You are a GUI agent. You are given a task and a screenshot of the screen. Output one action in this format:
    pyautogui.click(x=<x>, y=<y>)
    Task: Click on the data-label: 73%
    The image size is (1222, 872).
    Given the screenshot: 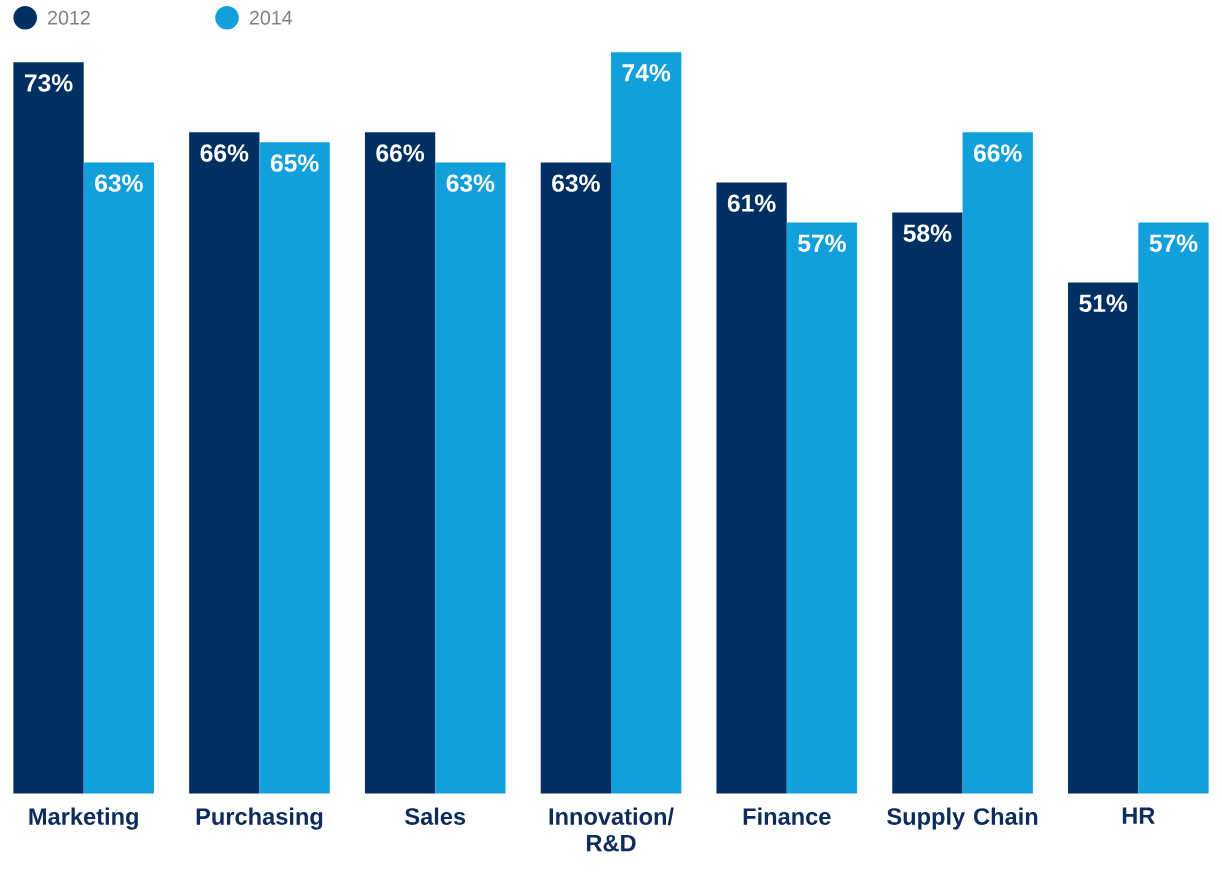 What is the action you would take?
    pyautogui.click(x=48, y=83)
    